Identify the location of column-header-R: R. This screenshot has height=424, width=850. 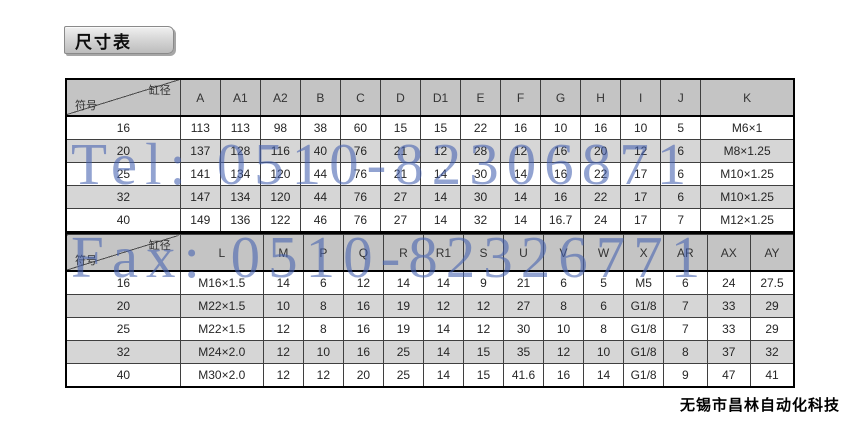
(403, 253).